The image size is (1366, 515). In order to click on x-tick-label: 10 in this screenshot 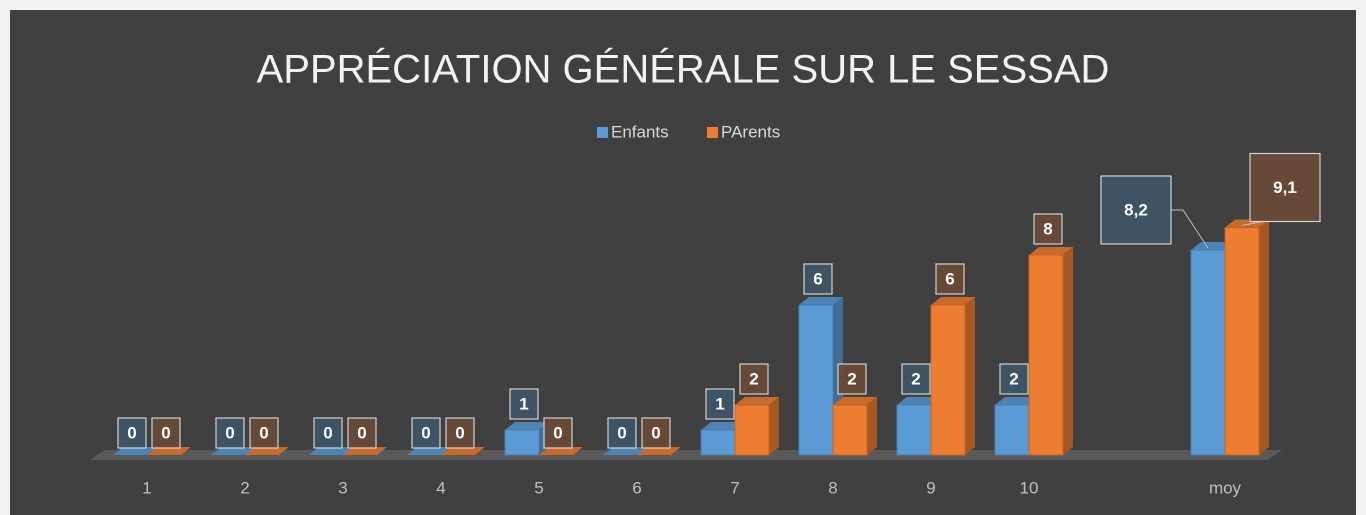, I will do `click(1029, 487)`.